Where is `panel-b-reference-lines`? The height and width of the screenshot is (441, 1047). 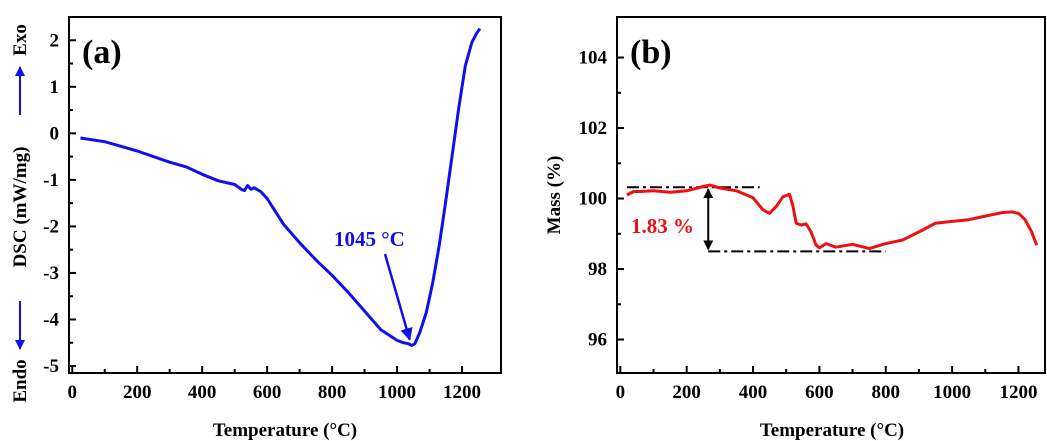 panel-b-reference-lines is located at coordinates (756, 219).